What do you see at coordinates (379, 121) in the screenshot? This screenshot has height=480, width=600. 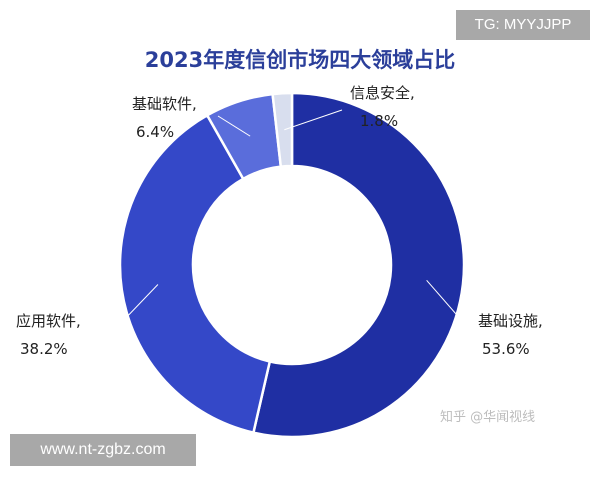 I see `slice-value-label: 1.8%` at bounding box center [379, 121].